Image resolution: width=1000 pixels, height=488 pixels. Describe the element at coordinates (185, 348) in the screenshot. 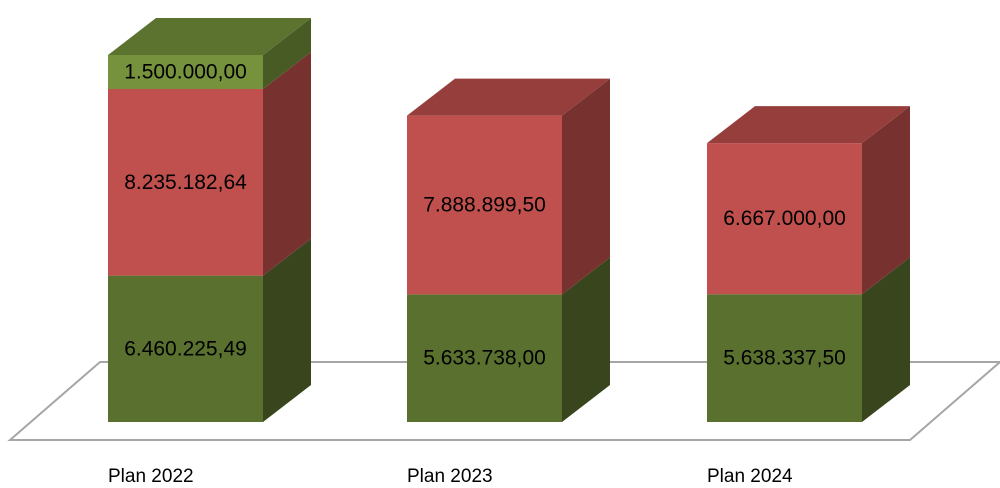

I see `data-label: 6.460.225,49` at that location.